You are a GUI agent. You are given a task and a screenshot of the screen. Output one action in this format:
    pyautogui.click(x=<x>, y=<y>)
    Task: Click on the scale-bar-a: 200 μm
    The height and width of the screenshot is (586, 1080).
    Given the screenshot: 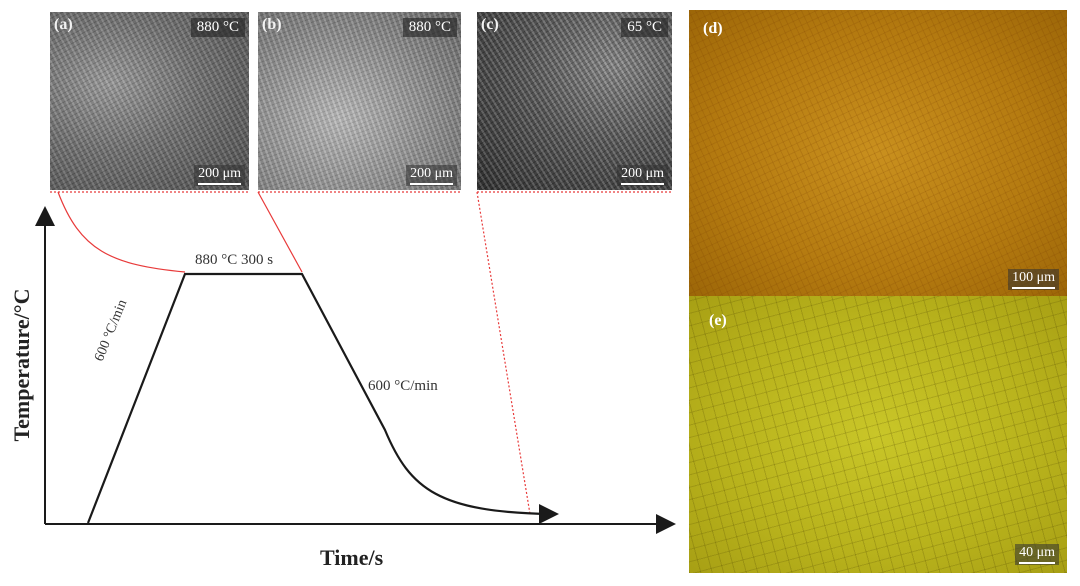 What is the action you would take?
    pyautogui.click(x=219, y=175)
    